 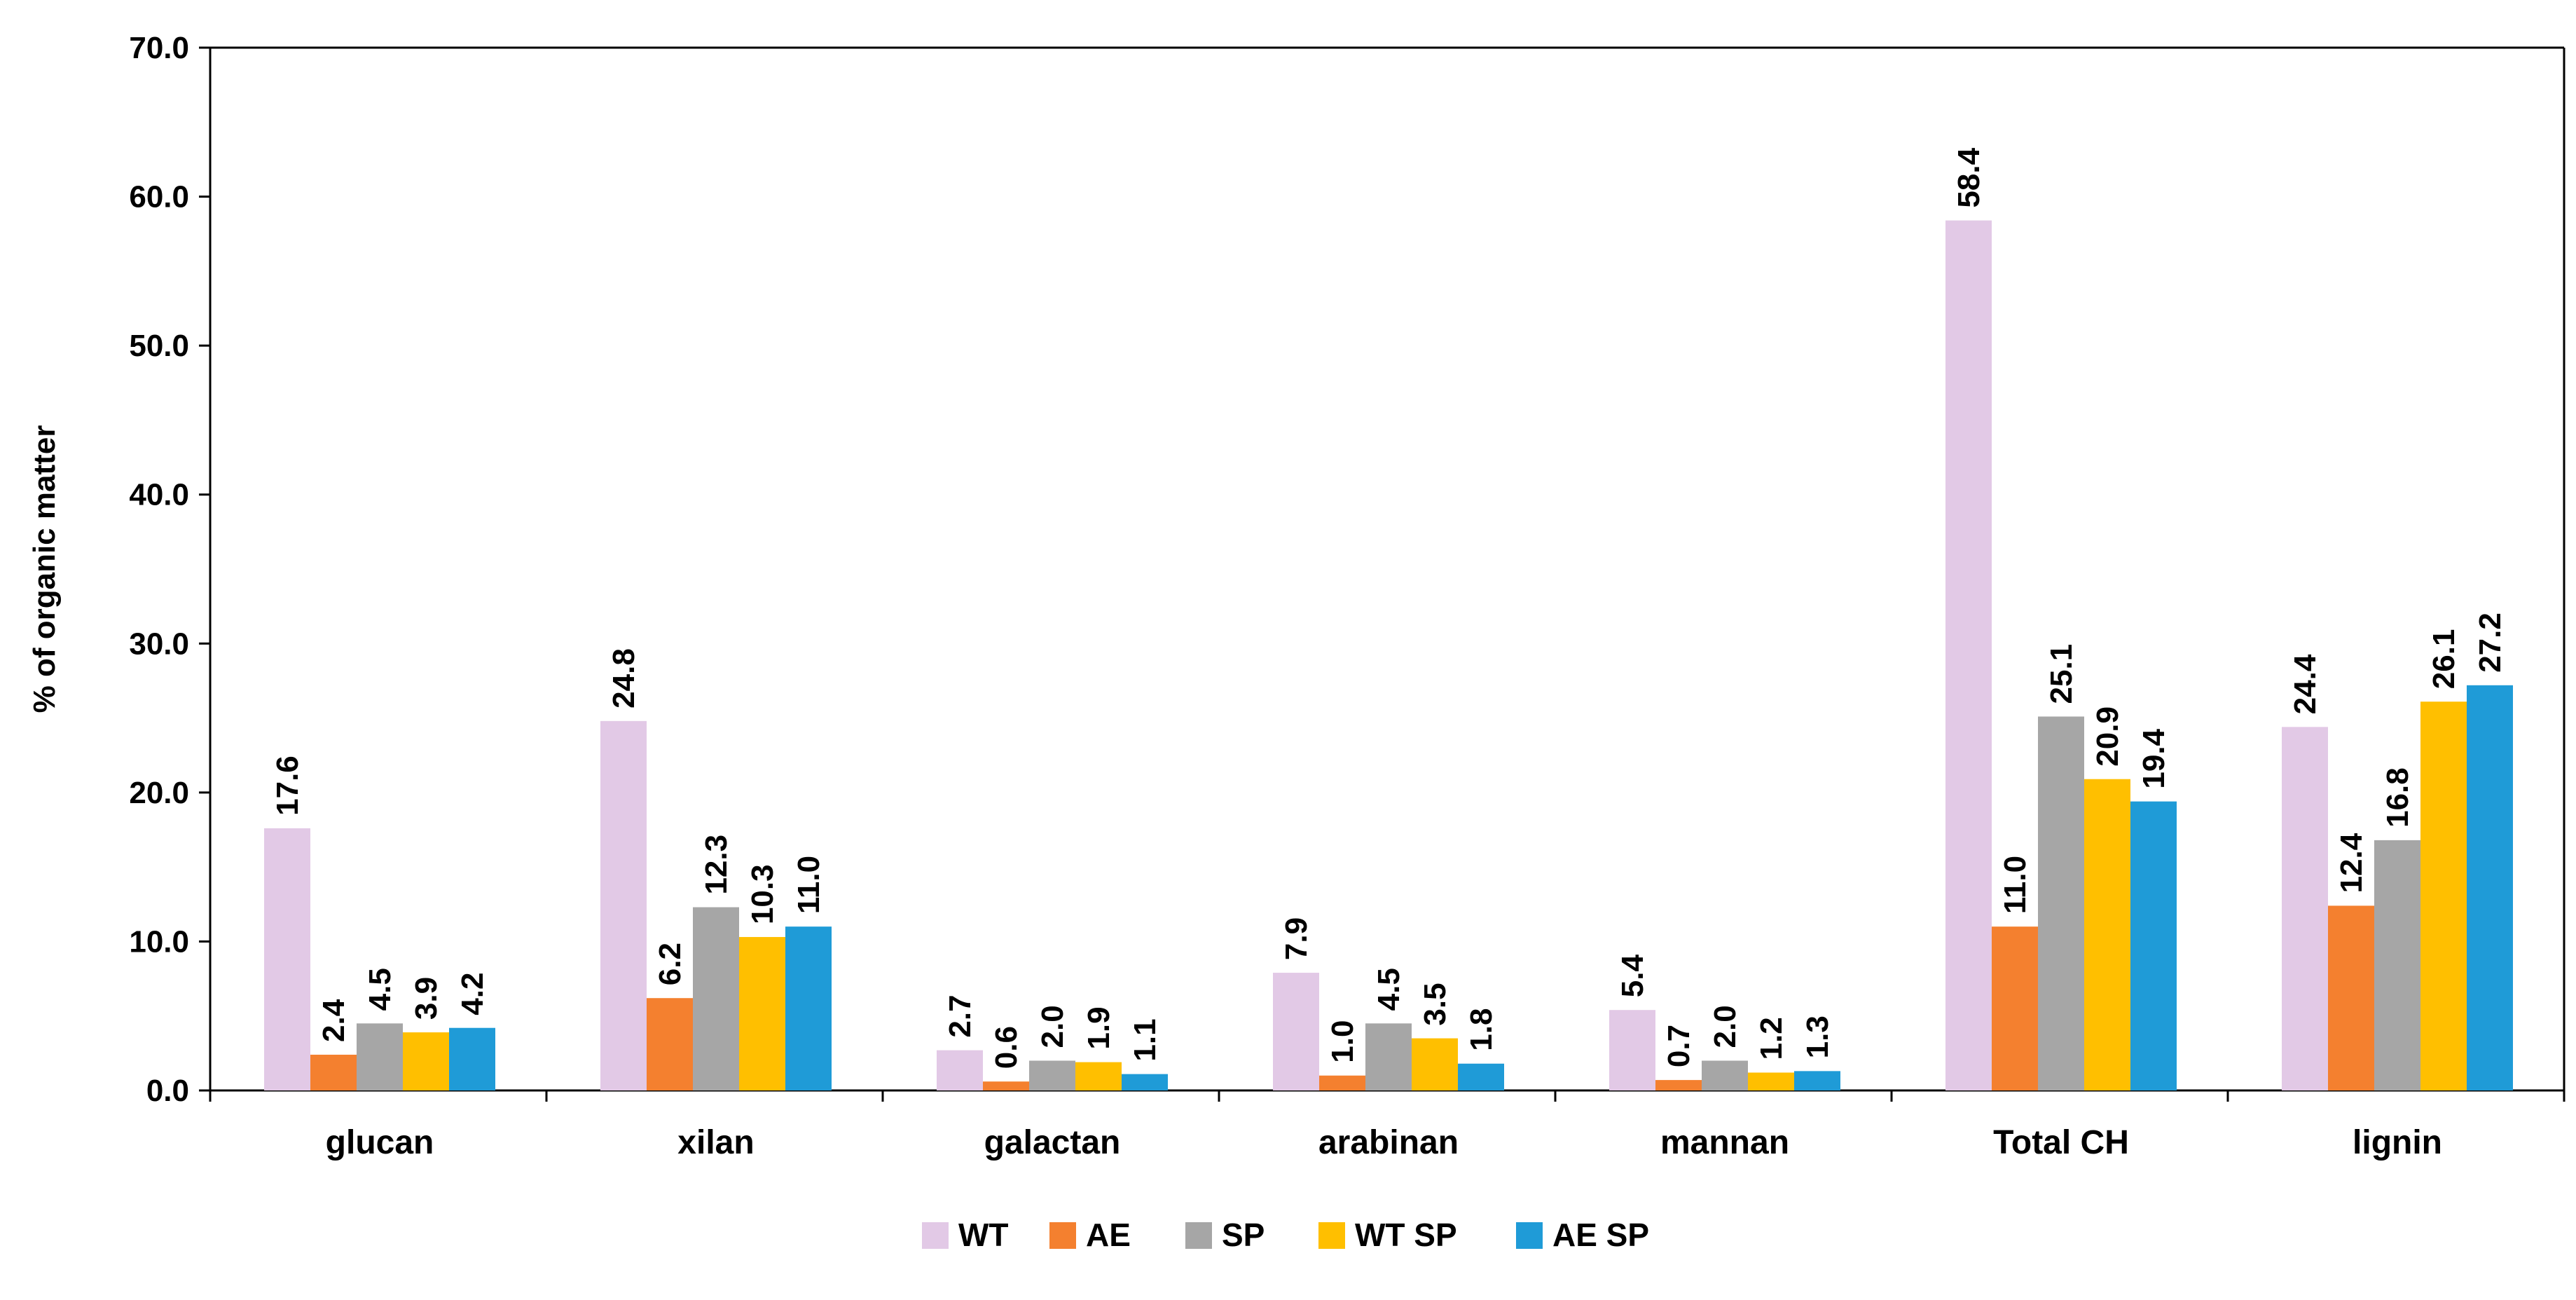 What do you see at coordinates (1968, 655) in the screenshot?
I see `bar-wt-total-ch` at bounding box center [1968, 655].